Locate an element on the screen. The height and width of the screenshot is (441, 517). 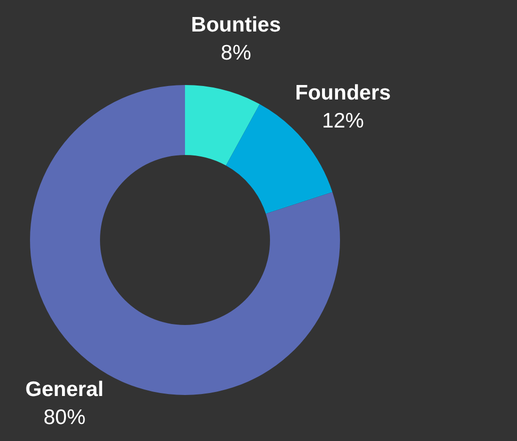
slice-label: Bounties is located at coordinates (236, 24).